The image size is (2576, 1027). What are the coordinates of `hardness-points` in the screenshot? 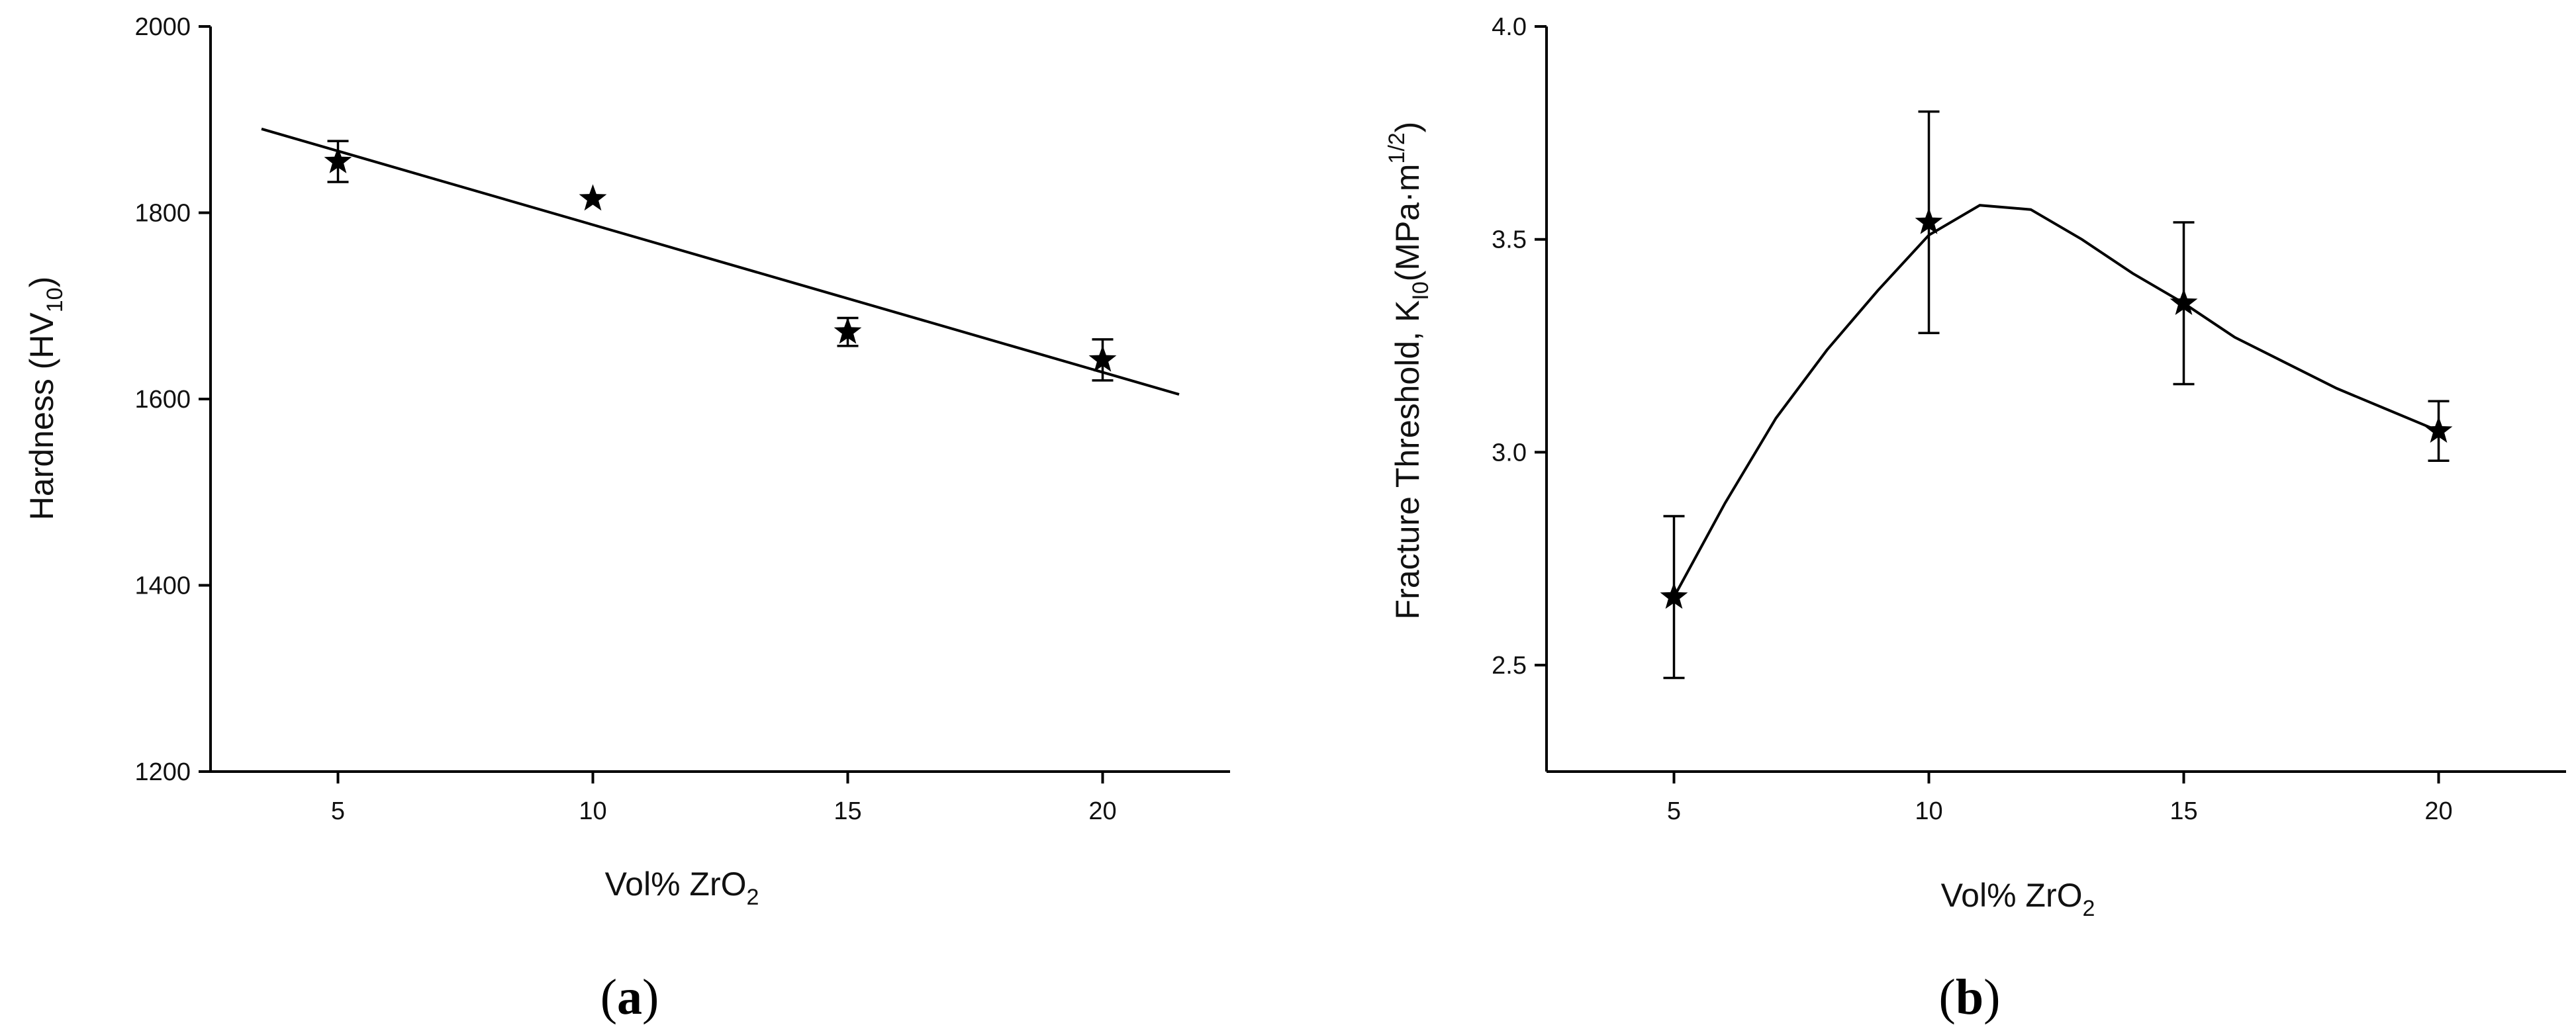 It's located at (720, 259).